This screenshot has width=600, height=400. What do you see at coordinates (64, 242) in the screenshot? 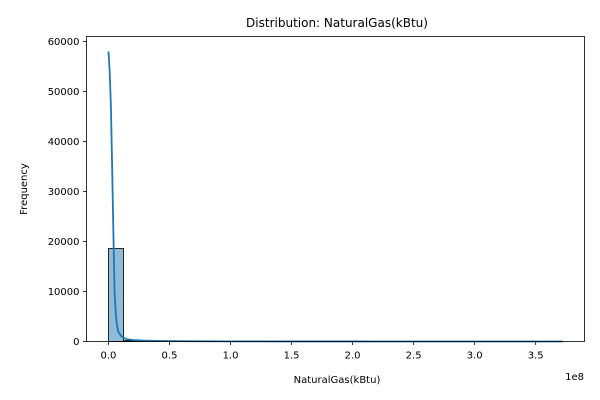
I see `y-tick-label-2: 20000` at bounding box center [64, 242].